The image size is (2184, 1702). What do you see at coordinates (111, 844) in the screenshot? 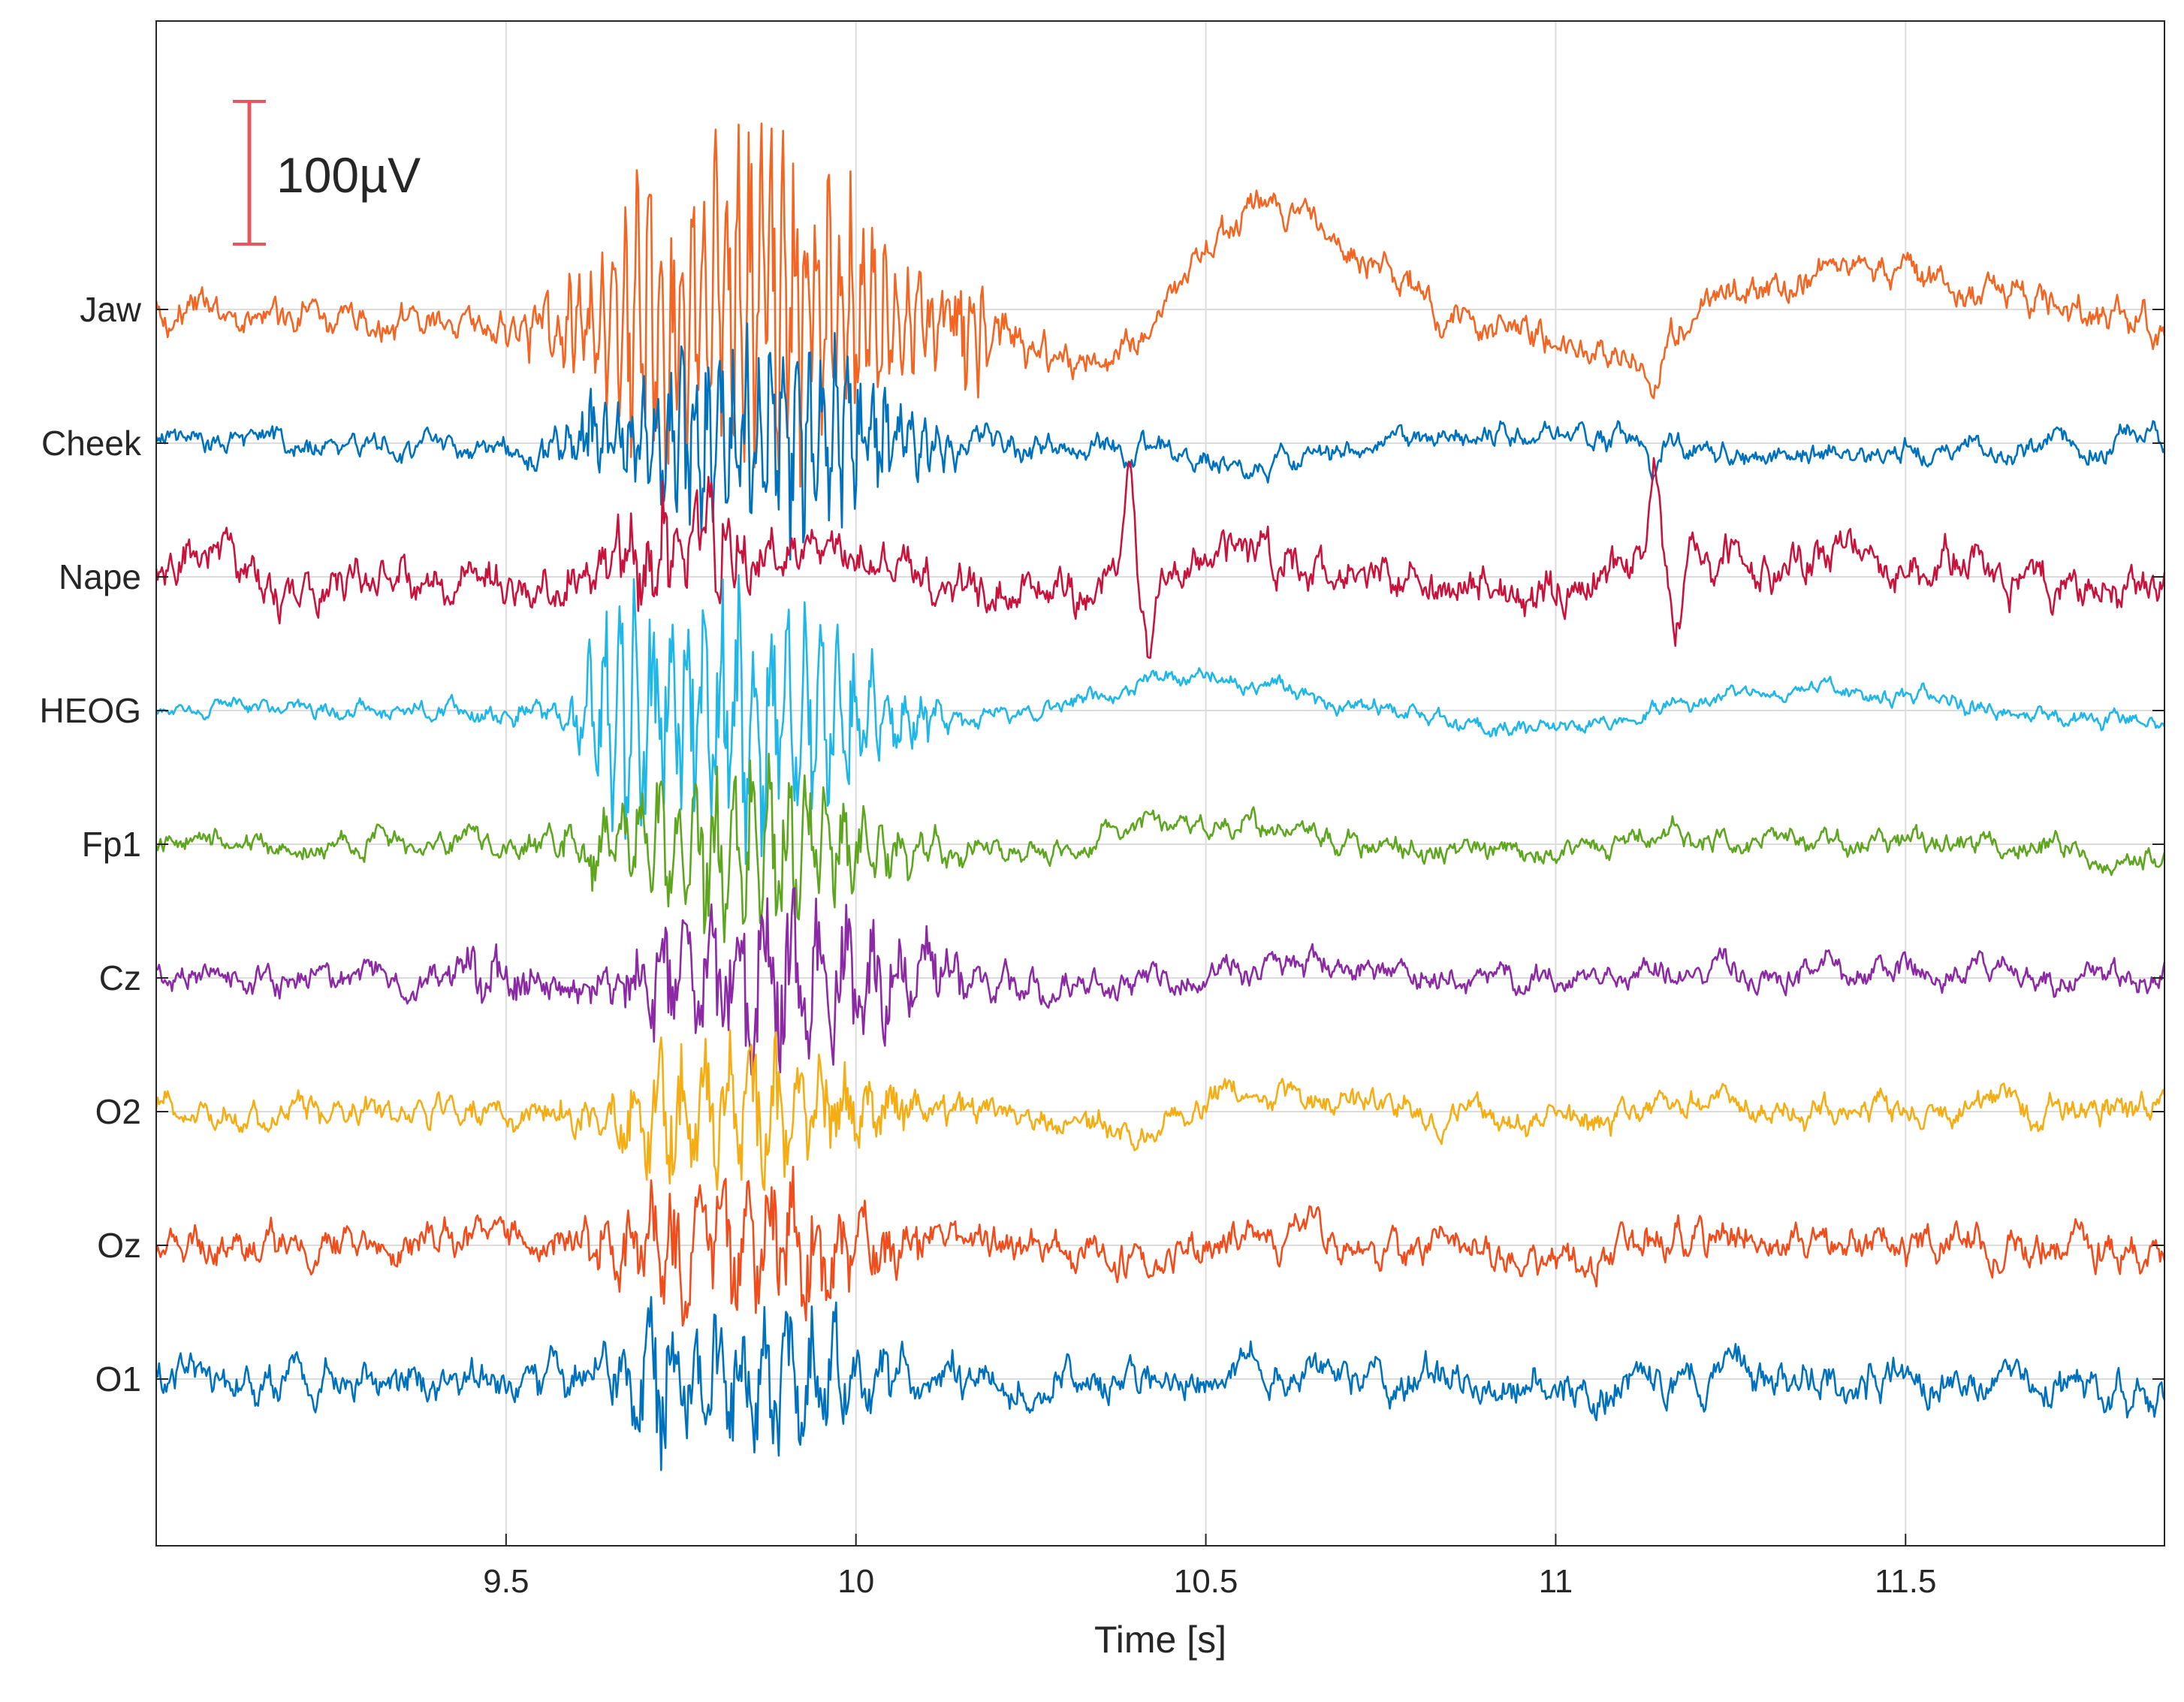
I see `channel-label-fp1: Fp1` at bounding box center [111, 844].